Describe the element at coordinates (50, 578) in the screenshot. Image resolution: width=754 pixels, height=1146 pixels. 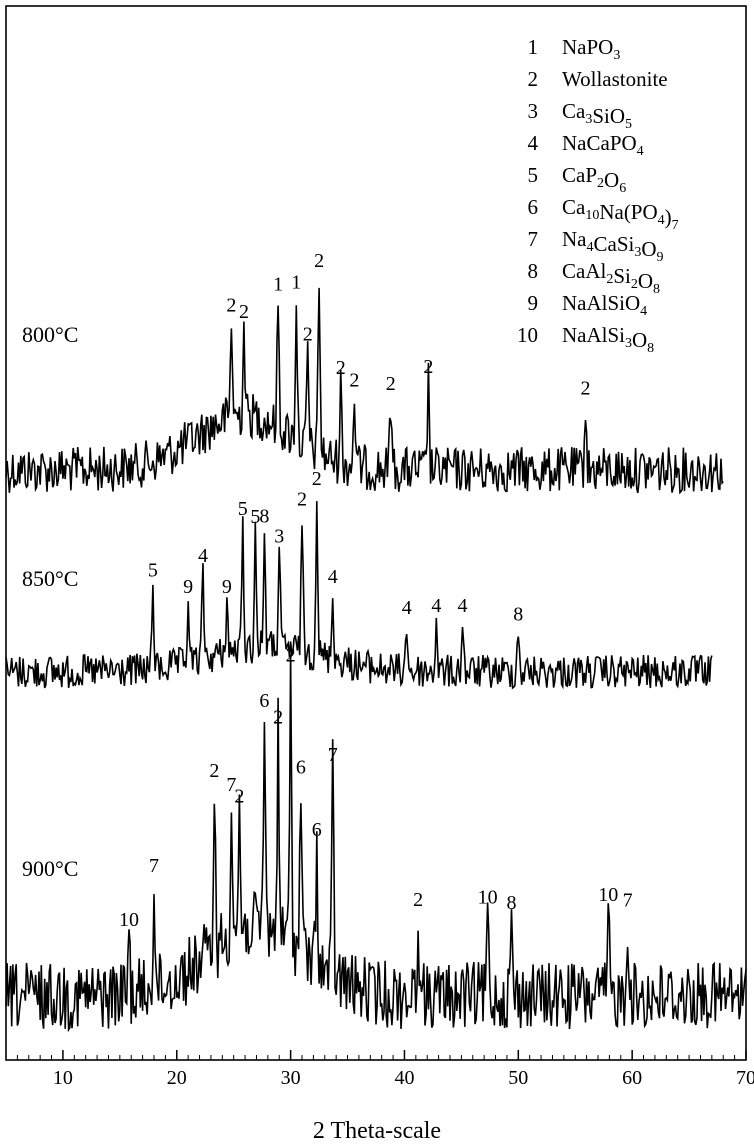
I see `series-label: 850°C` at that location.